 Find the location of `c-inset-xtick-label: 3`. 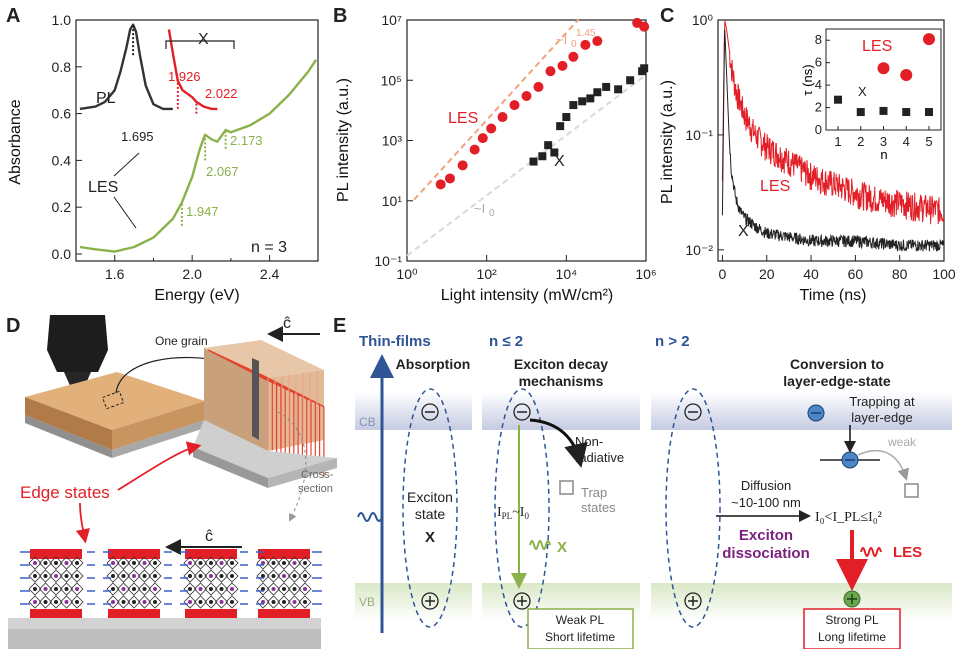

c-inset-xtick-label: 3 is located at coordinates (883, 141).